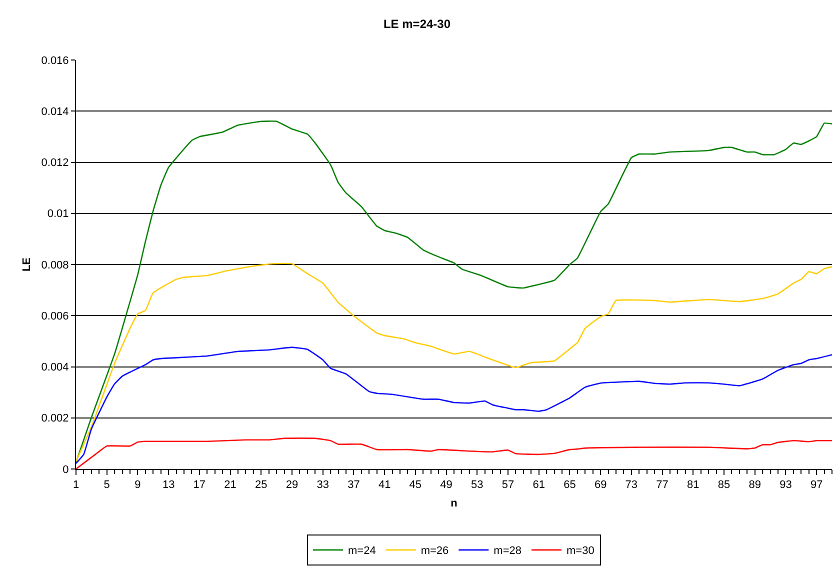  I want to click on legend-label: m=24, so click(362, 551).